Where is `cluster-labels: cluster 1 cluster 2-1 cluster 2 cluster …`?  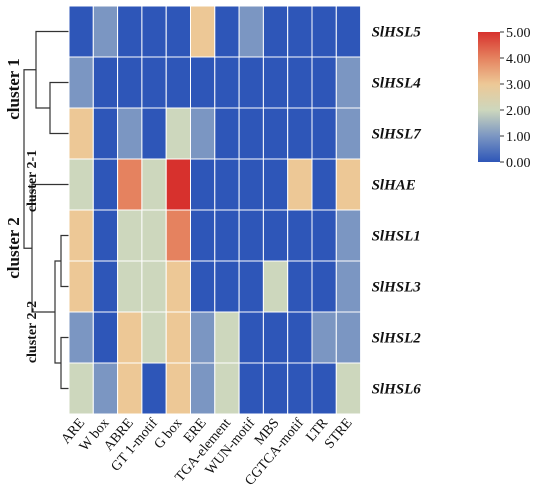
cluster-labels: cluster 1 cluster 2-1 cluster 2 cluster … is located at coordinates (22, 210).